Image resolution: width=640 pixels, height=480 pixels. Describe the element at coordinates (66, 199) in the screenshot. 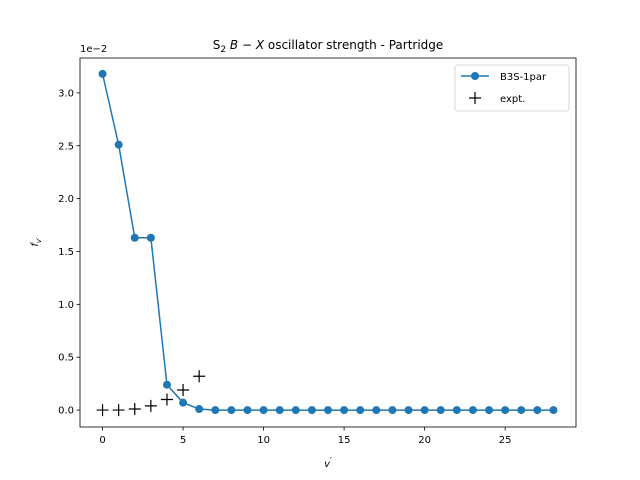

I see `y-tick-label: 2.0` at that location.